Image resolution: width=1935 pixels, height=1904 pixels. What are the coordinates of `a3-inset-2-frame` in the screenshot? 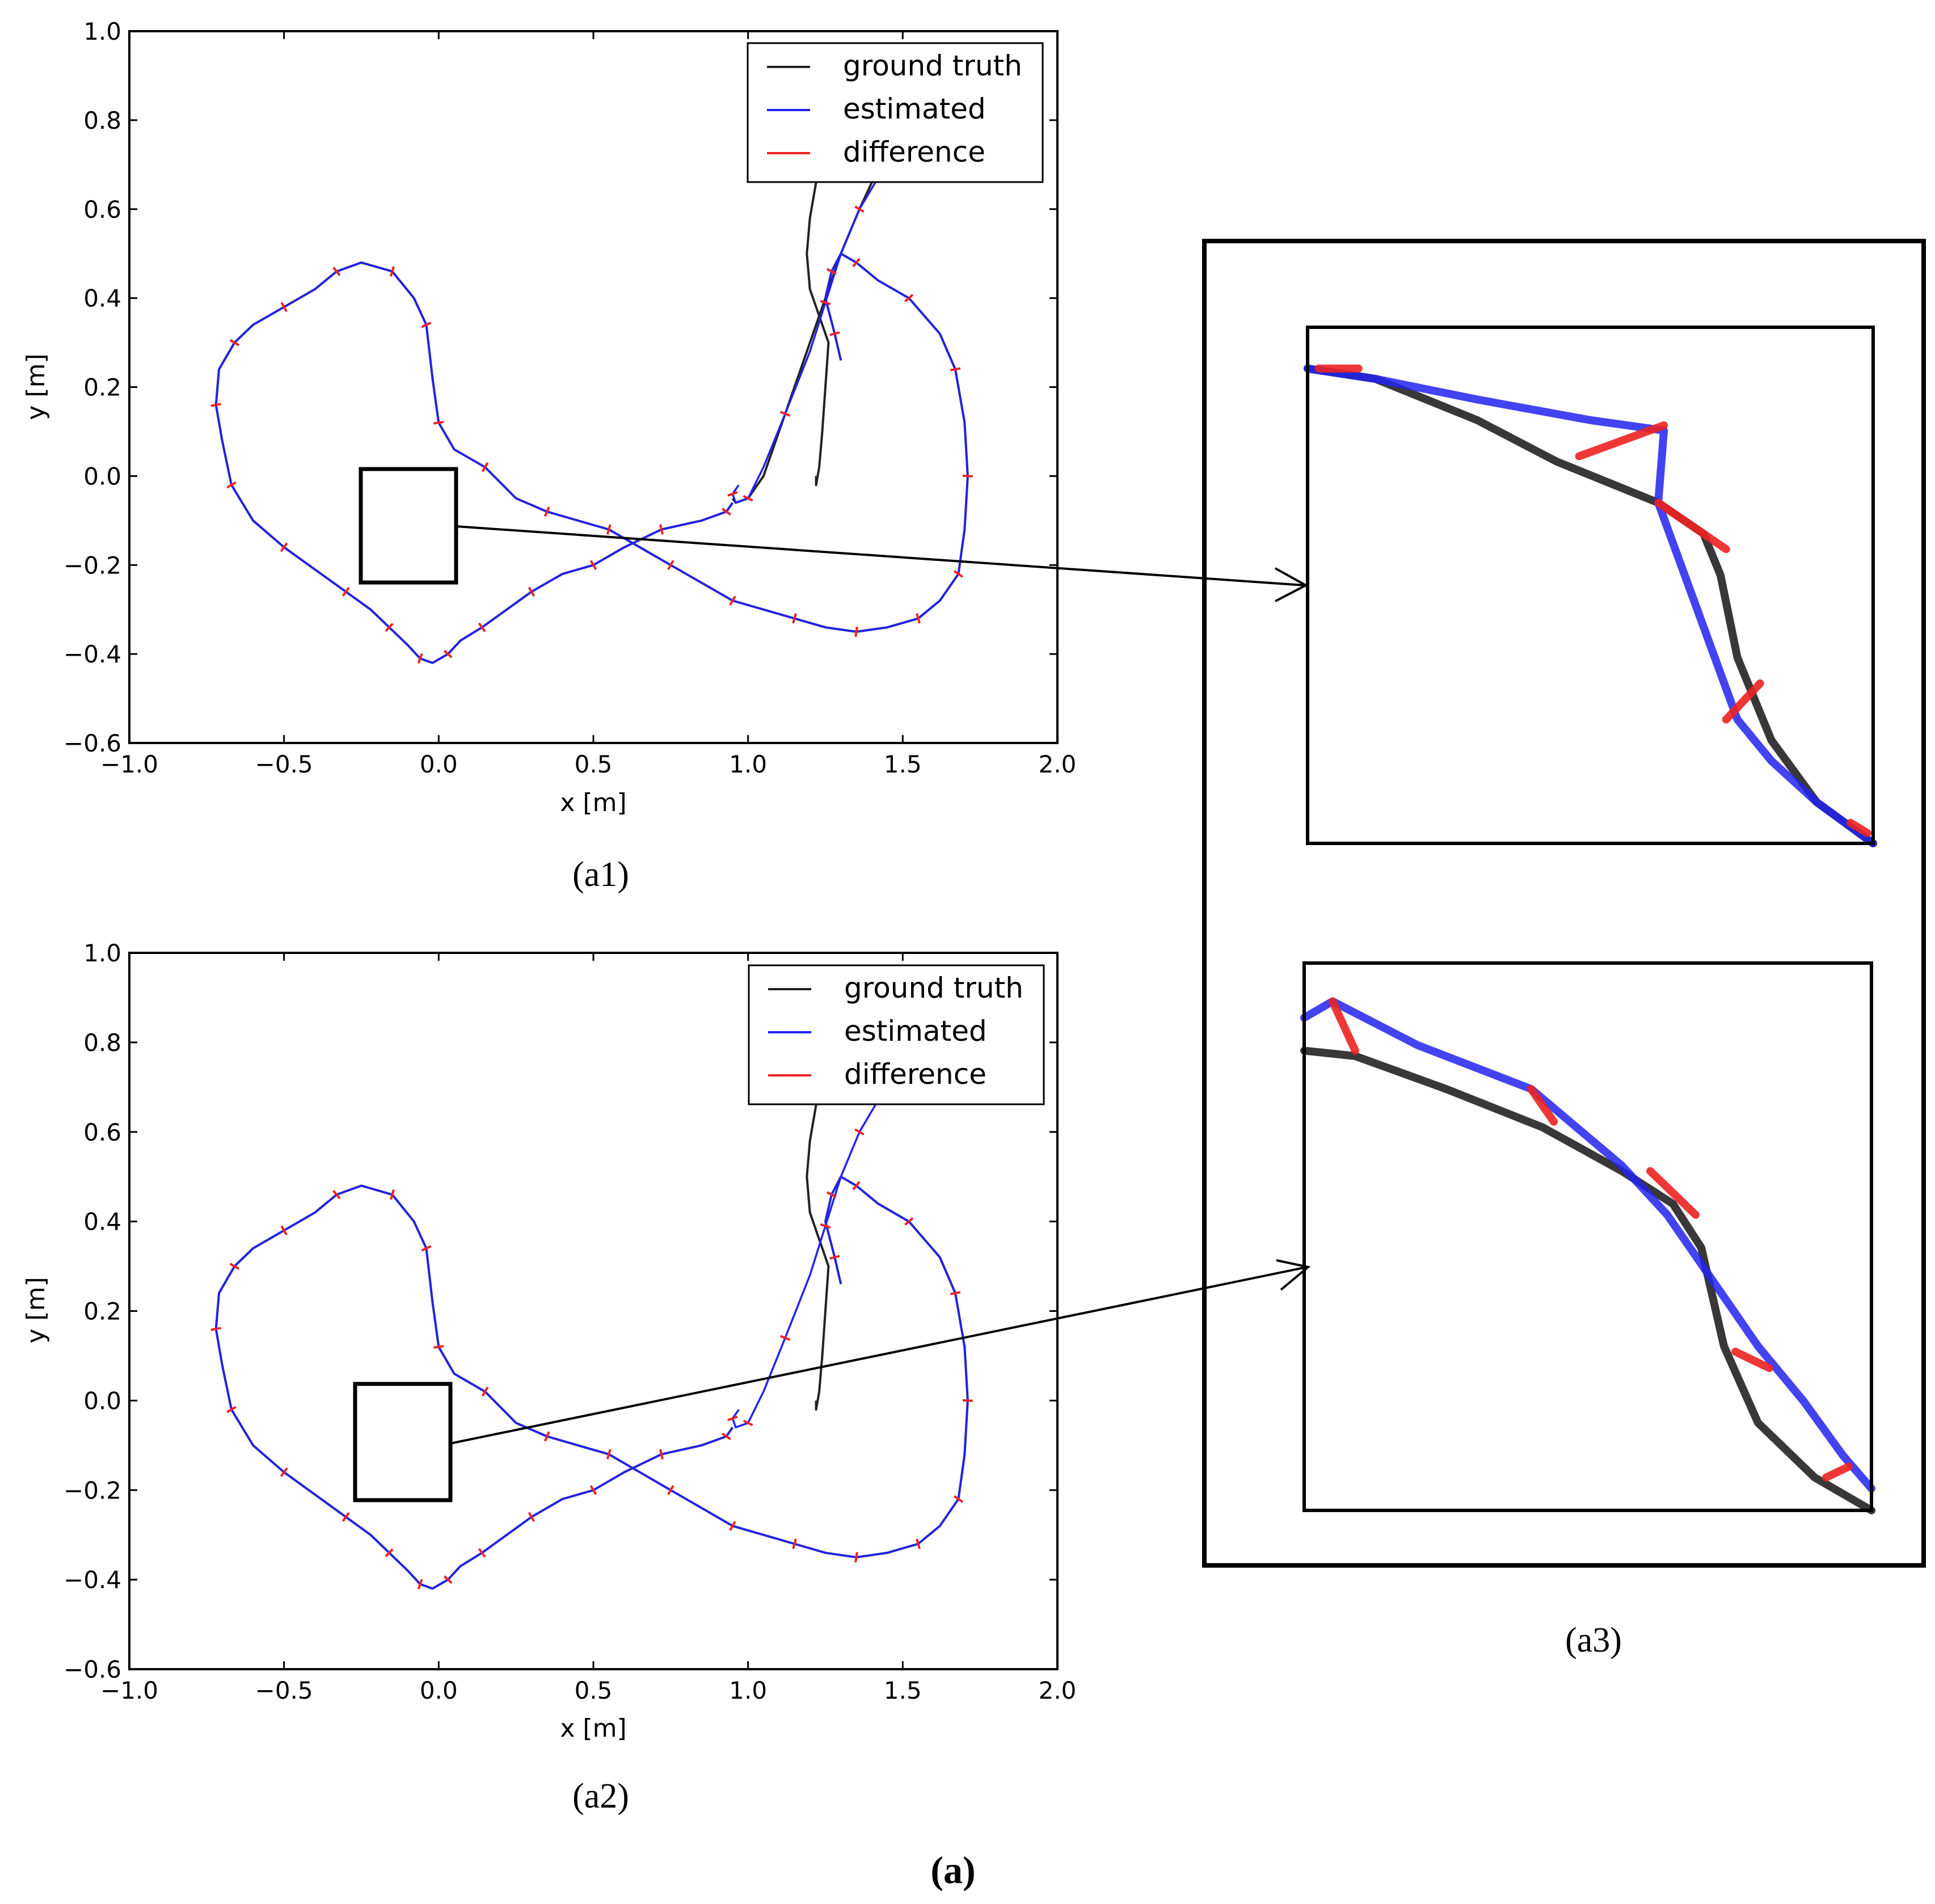 It's located at (1587, 1236).